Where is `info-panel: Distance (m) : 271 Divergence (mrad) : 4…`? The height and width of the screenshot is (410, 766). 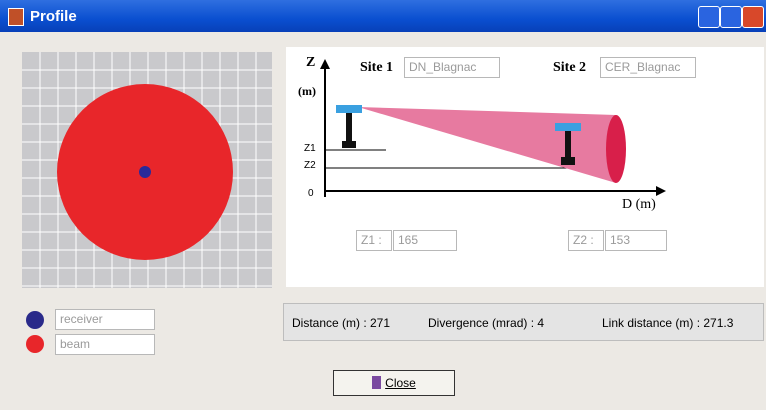
info-panel: Distance (m) : 271 Divergence (mrad) : 4… is located at coordinates (523, 322).